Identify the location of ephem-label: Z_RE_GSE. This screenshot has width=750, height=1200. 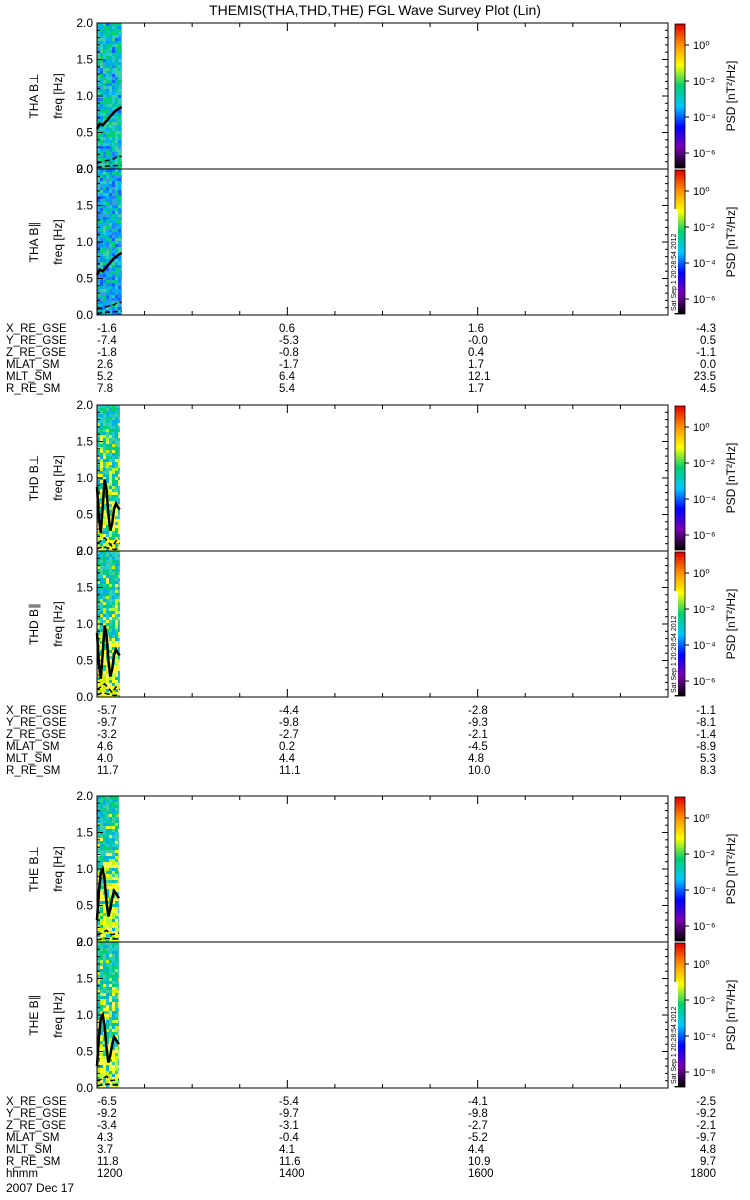
(36, 735).